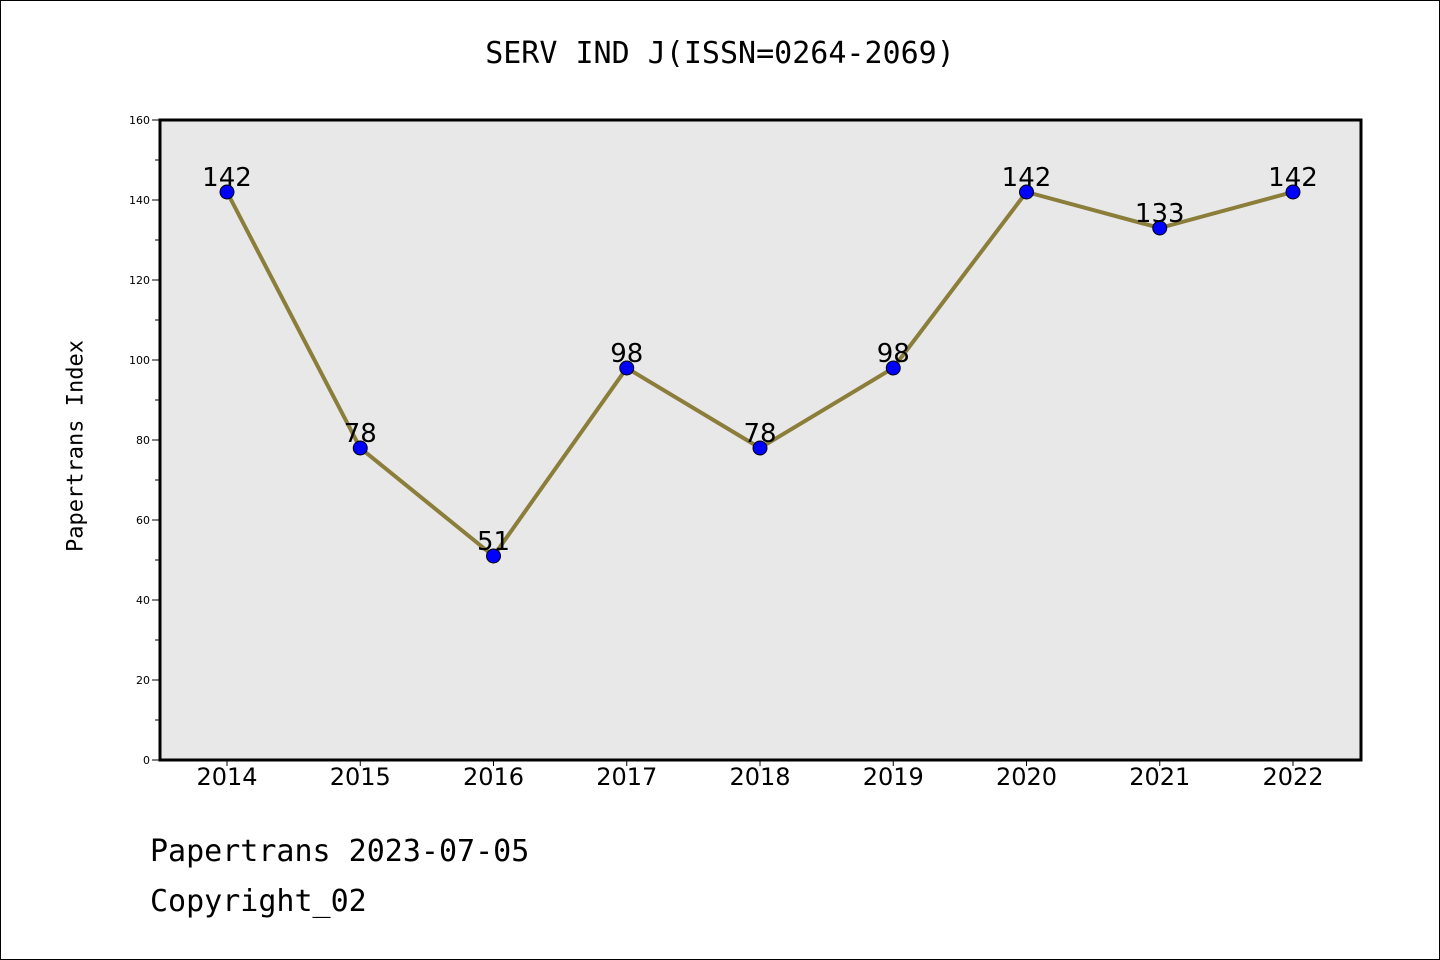 This screenshot has height=960, width=1440. What do you see at coordinates (1026, 777) in the screenshot?
I see `x-tick-label: 2020` at bounding box center [1026, 777].